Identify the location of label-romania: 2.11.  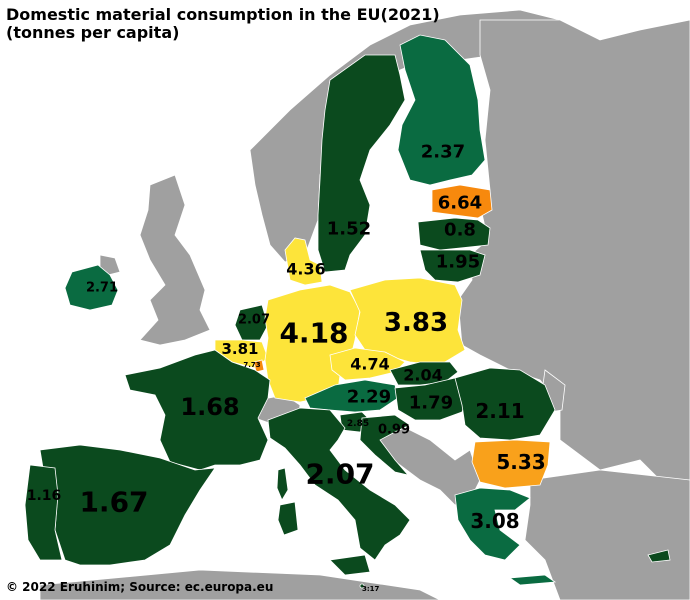
(499, 411).